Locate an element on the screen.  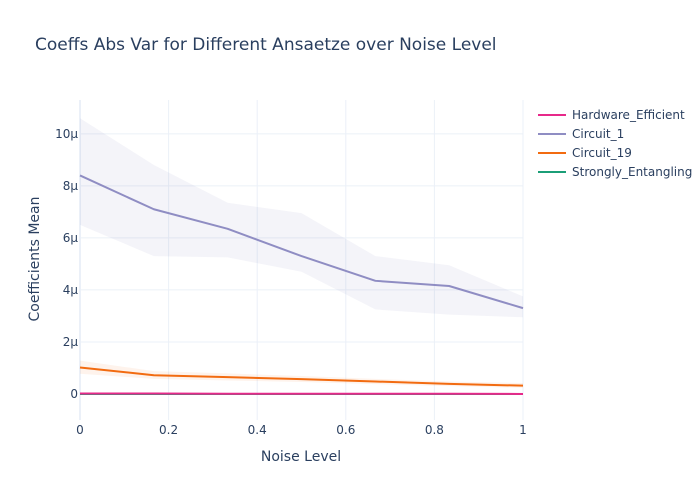
legend-label: Hardware_Efficient is located at coordinates (628, 115).